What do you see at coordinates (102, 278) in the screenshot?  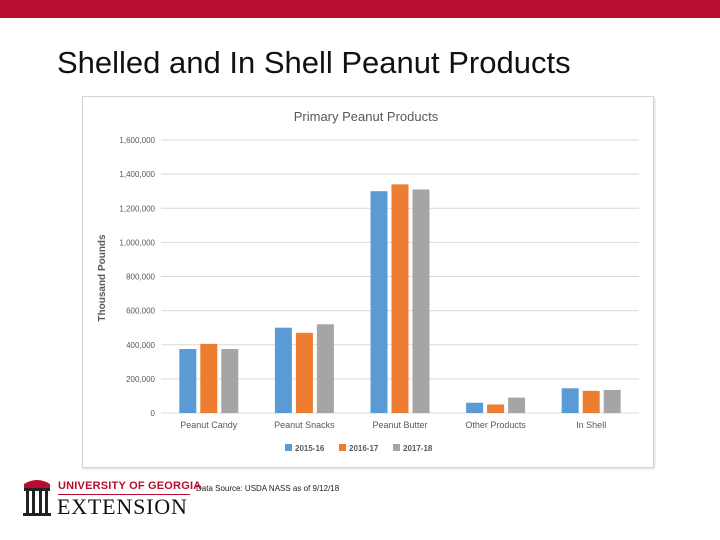 I see `y-axis-label: Thousand Pounds` at bounding box center [102, 278].